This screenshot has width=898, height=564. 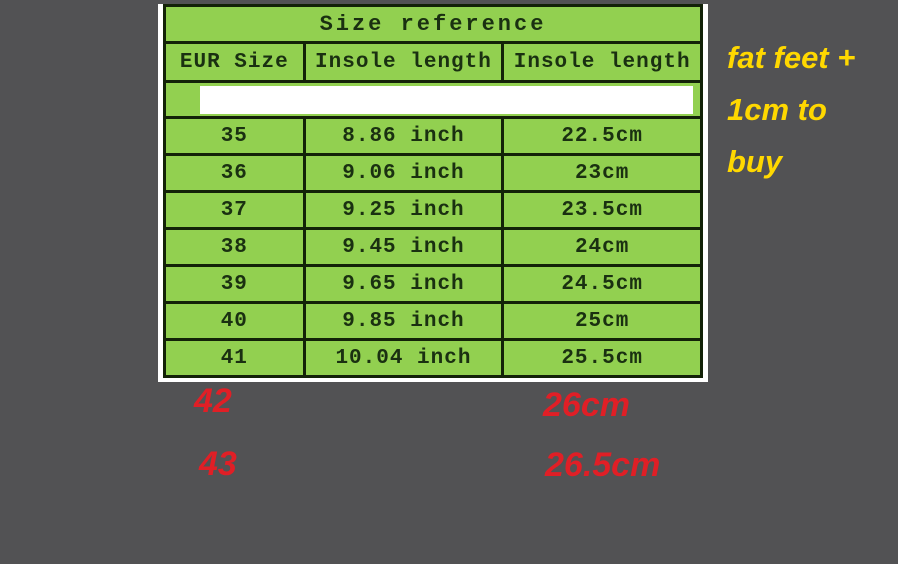 I want to click on table-cell: 25cm, so click(x=602, y=321).